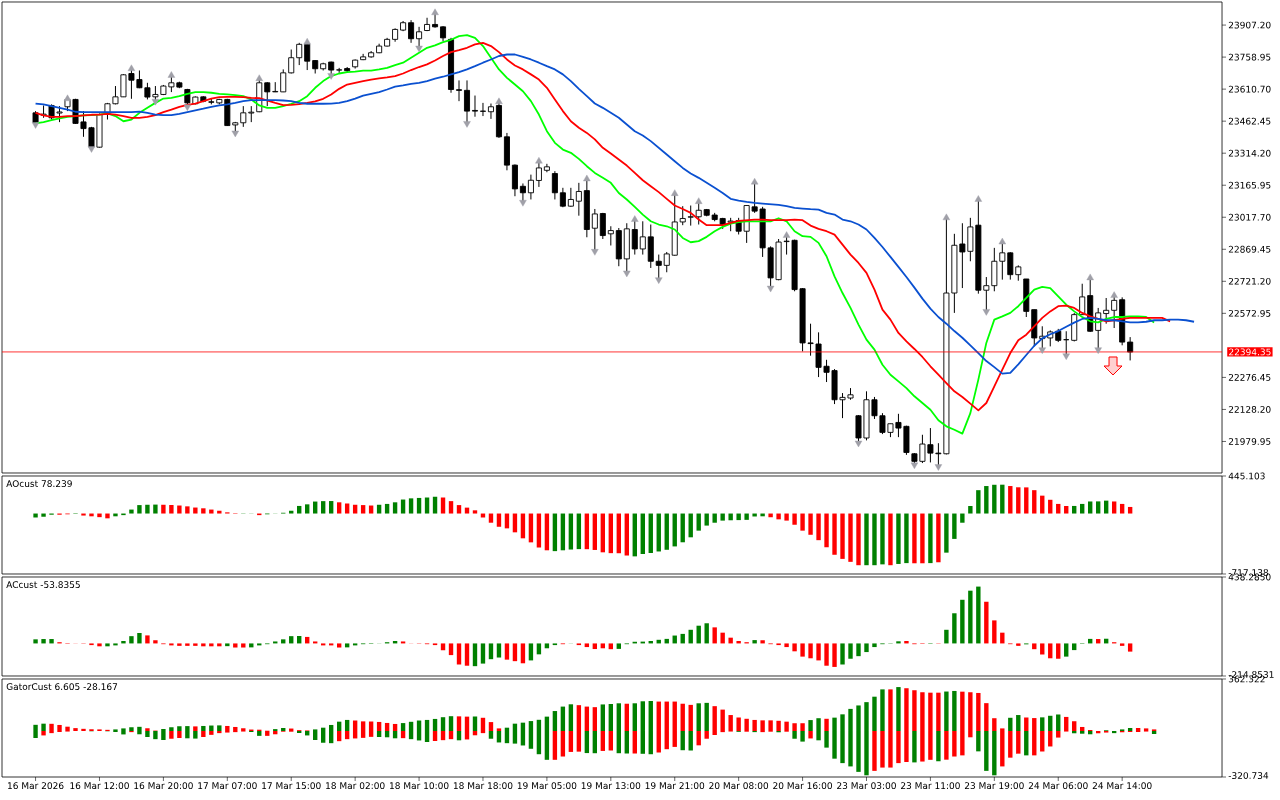 Image resolution: width=1280 pixels, height=800 pixels. What do you see at coordinates (1249, 217) in the screenshot?
I see `y-tick-label: 23017.70` at bounding box center [1249, 217].